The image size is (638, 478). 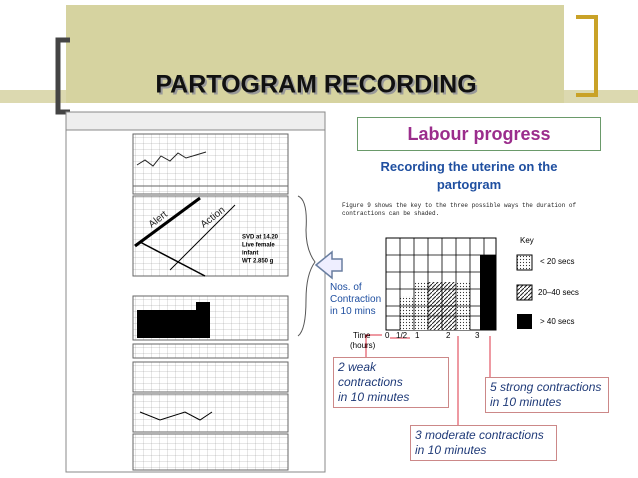 I want to click on delivery-note: Live female, so click(x=258, y=246).